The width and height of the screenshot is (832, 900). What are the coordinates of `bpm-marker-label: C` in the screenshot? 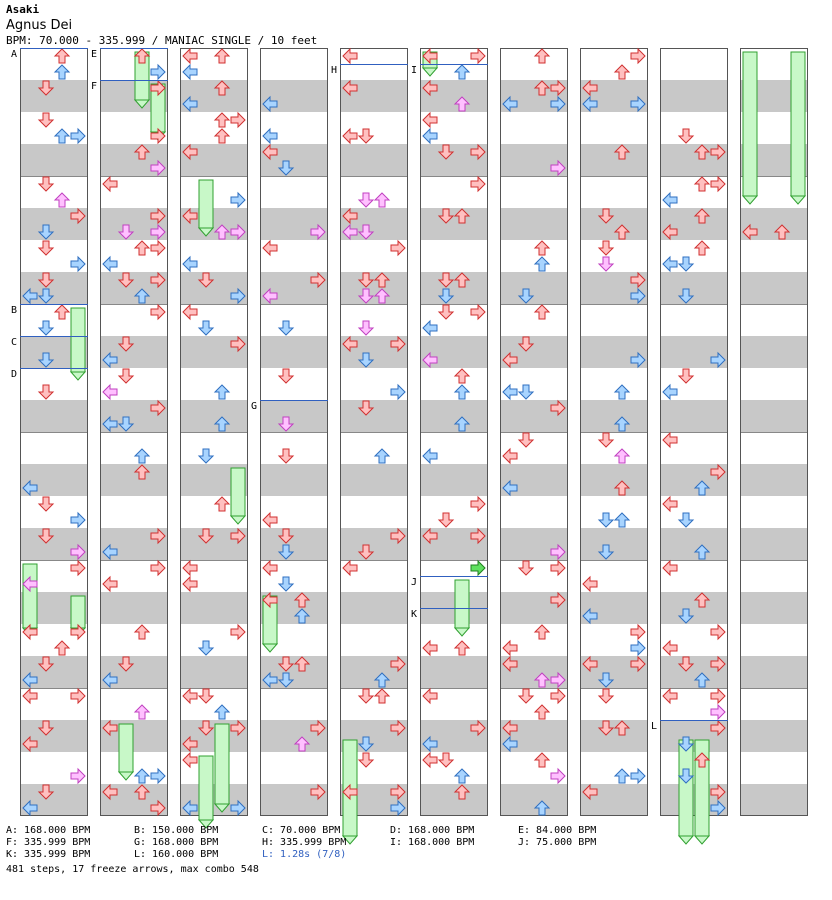 It's located at (14, 342).